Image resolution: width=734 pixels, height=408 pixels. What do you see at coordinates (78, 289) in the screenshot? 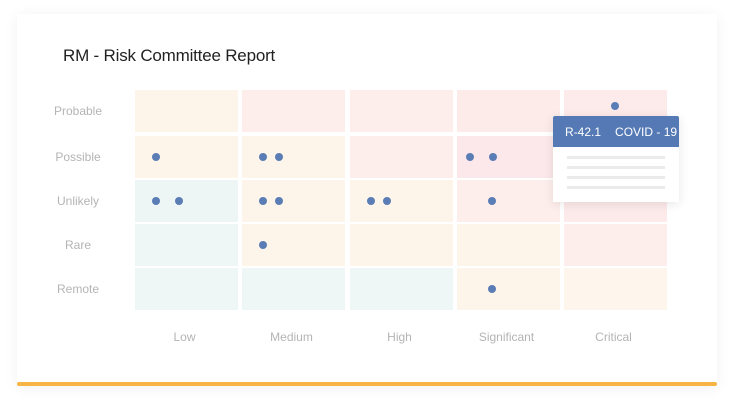
I see `y-tick-label: Remote` at bounding box center [78, 289].